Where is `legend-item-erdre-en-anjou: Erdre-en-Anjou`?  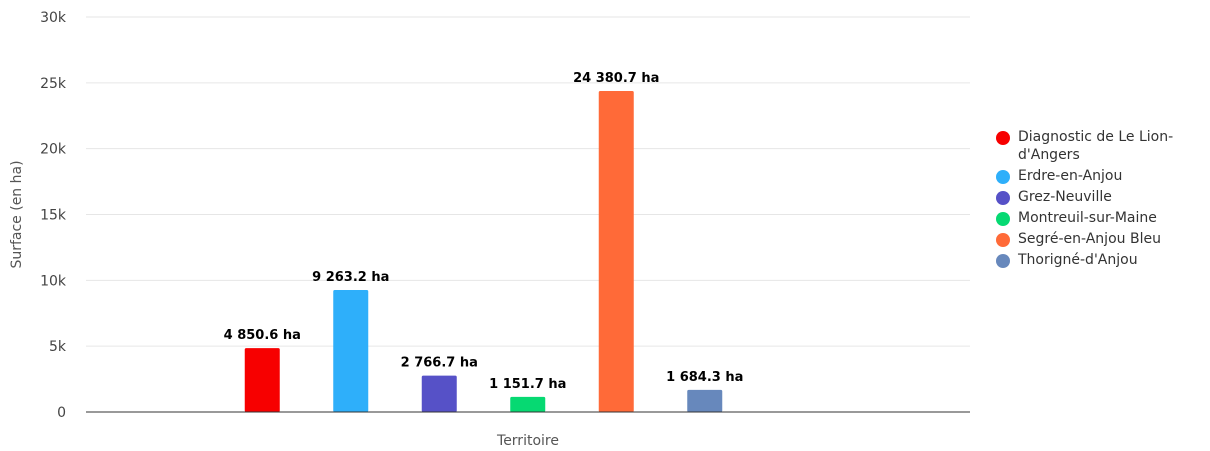 legend-item-erdre-en-anjou: Erdre-en-Anjou is located at coordinates (1103, 176).